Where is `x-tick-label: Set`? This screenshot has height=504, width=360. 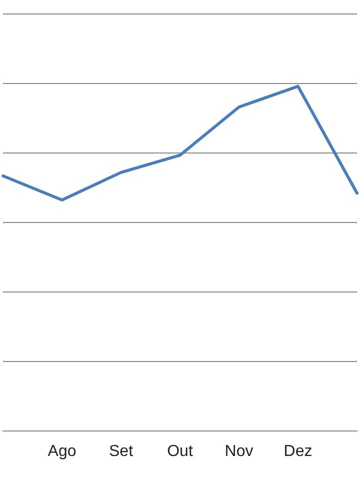 x-tick-label: Set is located at coordinates (121, 451).